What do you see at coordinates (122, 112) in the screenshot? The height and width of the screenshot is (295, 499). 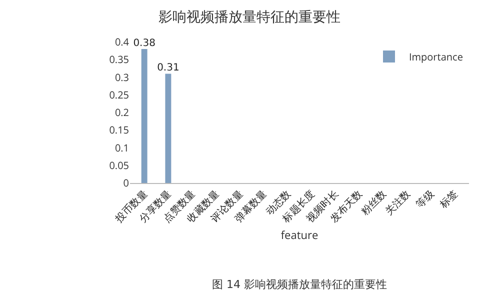 I see `y-tick-label: 0.2` at bounding box center [122, 112].